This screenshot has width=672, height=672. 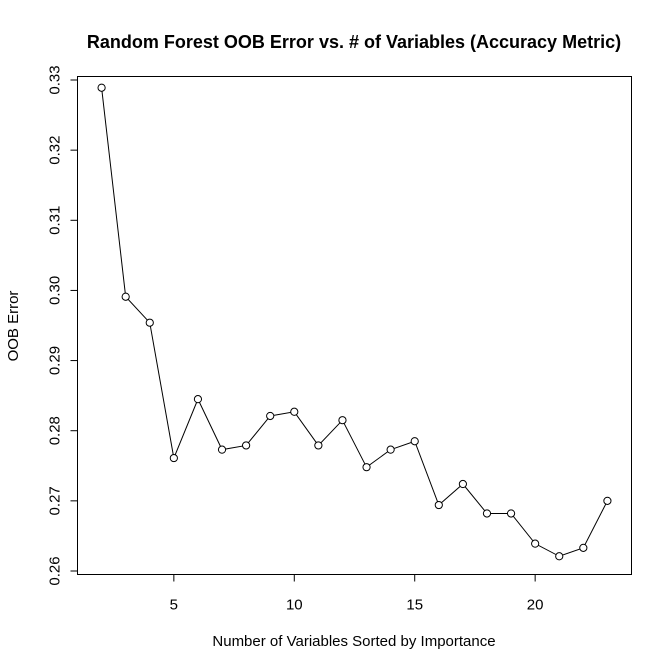 I want to click on x-tick-label: 20, so click(x=535, y=605).